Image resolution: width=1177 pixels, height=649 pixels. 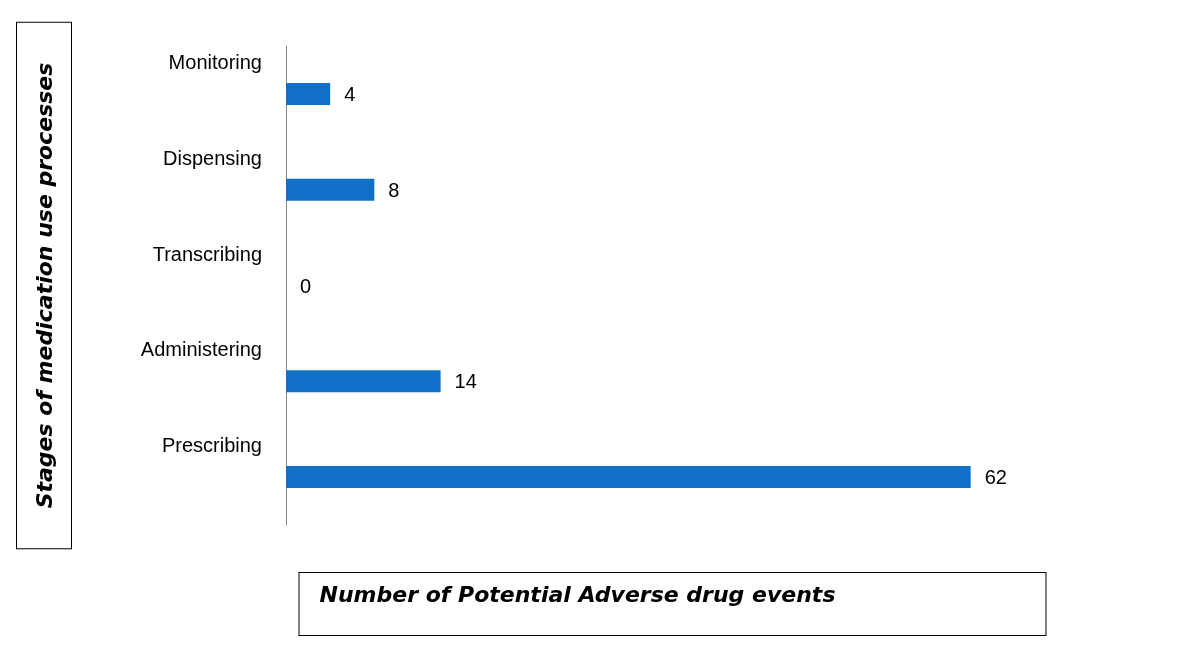 I want to click on data-label: 14, so click(x=465, y=381).